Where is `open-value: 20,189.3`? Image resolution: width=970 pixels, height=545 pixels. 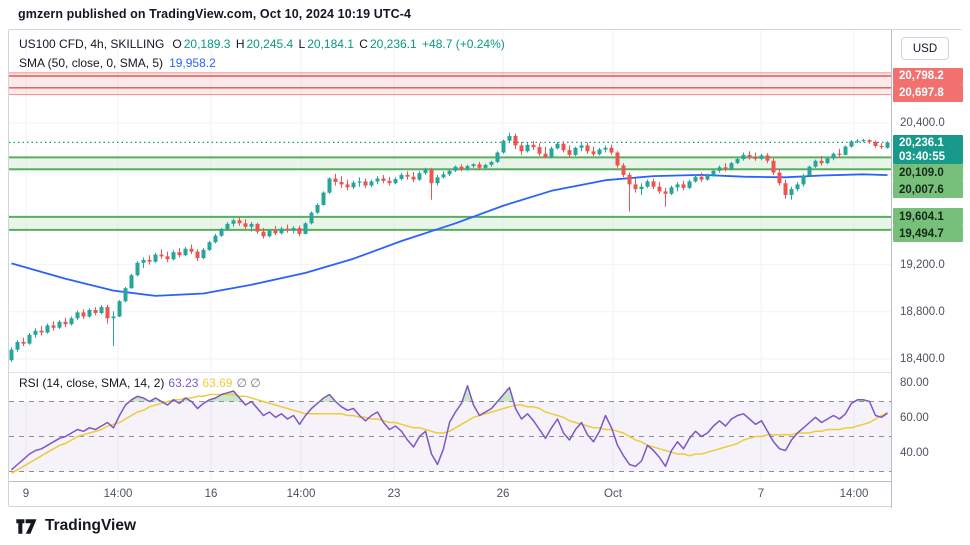 open-value: 20,189.3 is located at coordinates (207, 44).